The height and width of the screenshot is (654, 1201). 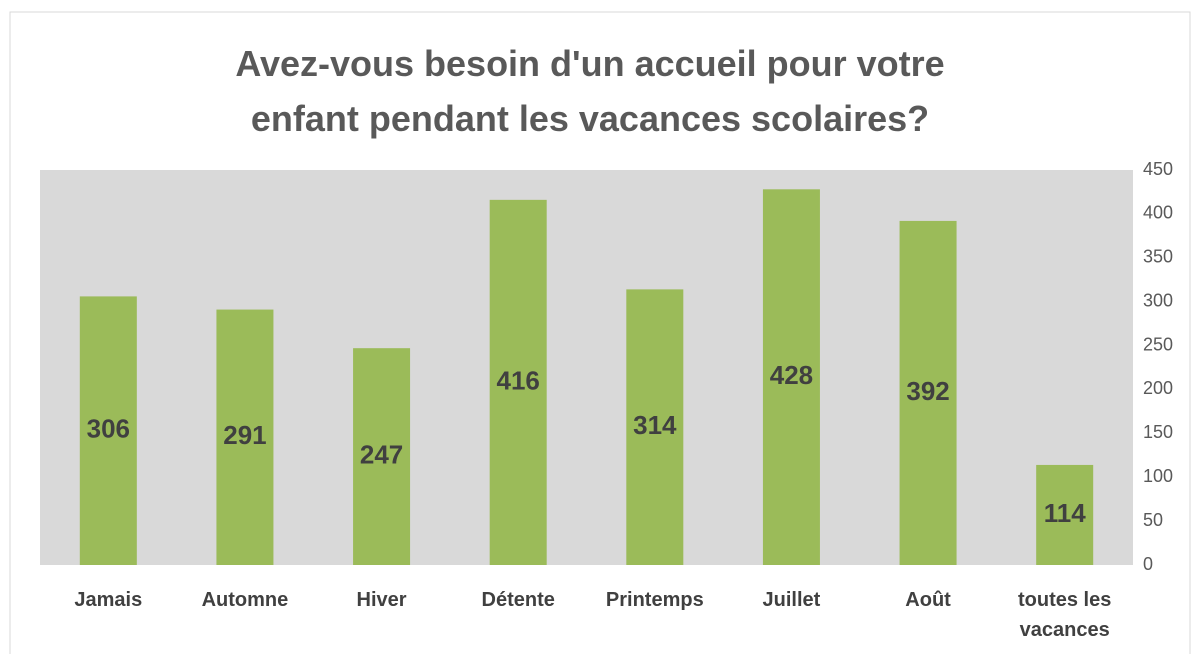 What do you see at coordinates (654, 600) in the screenshot?
I see `x-tick-label: Printemps` at bounding box center [654, 600].